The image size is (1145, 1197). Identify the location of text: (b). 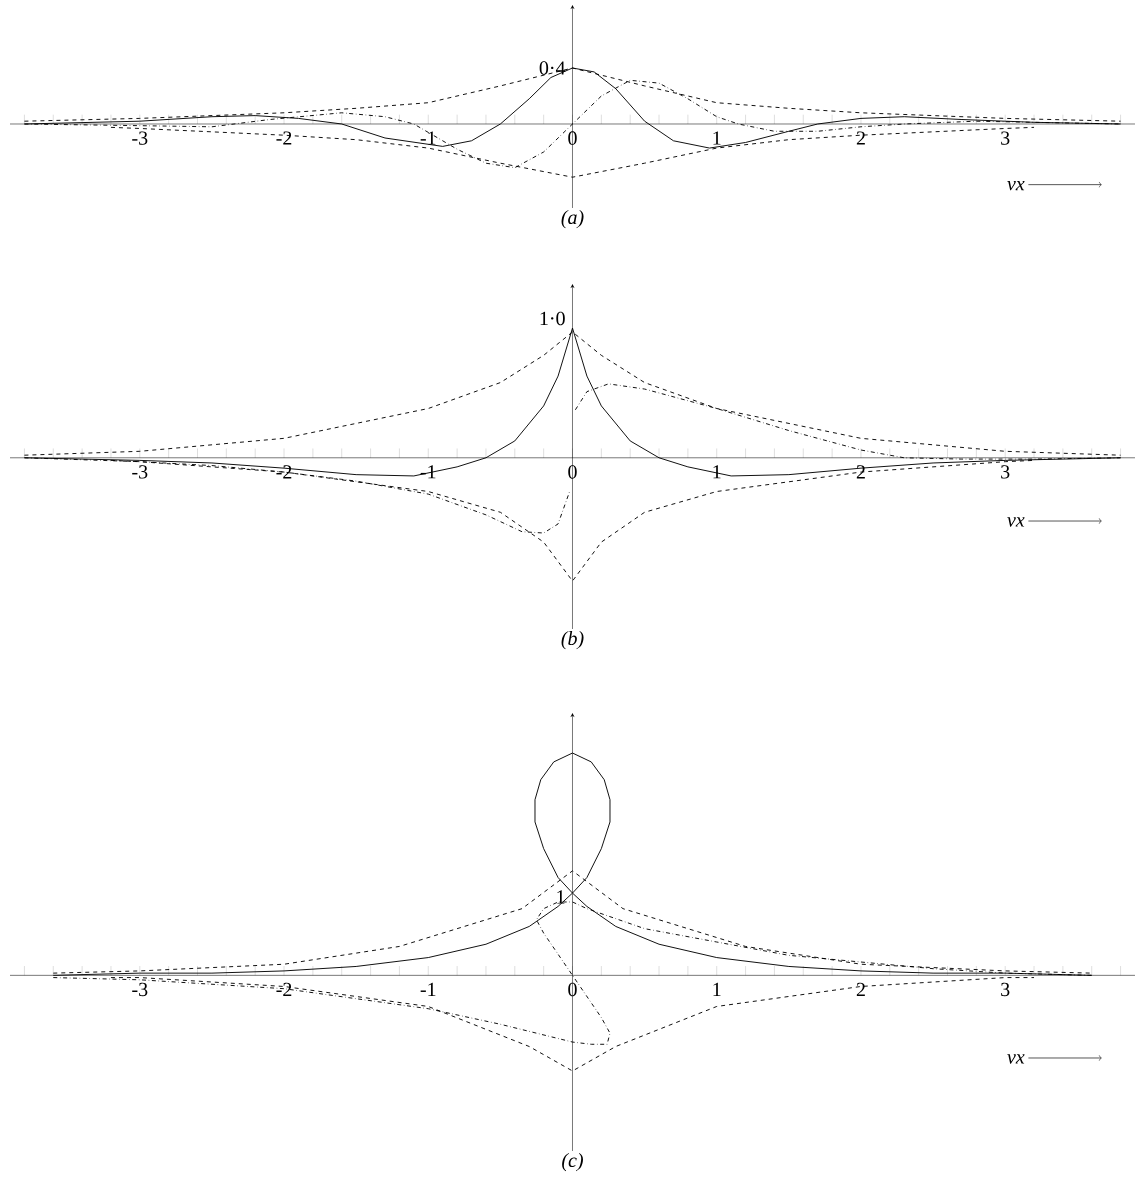
(572, 640).